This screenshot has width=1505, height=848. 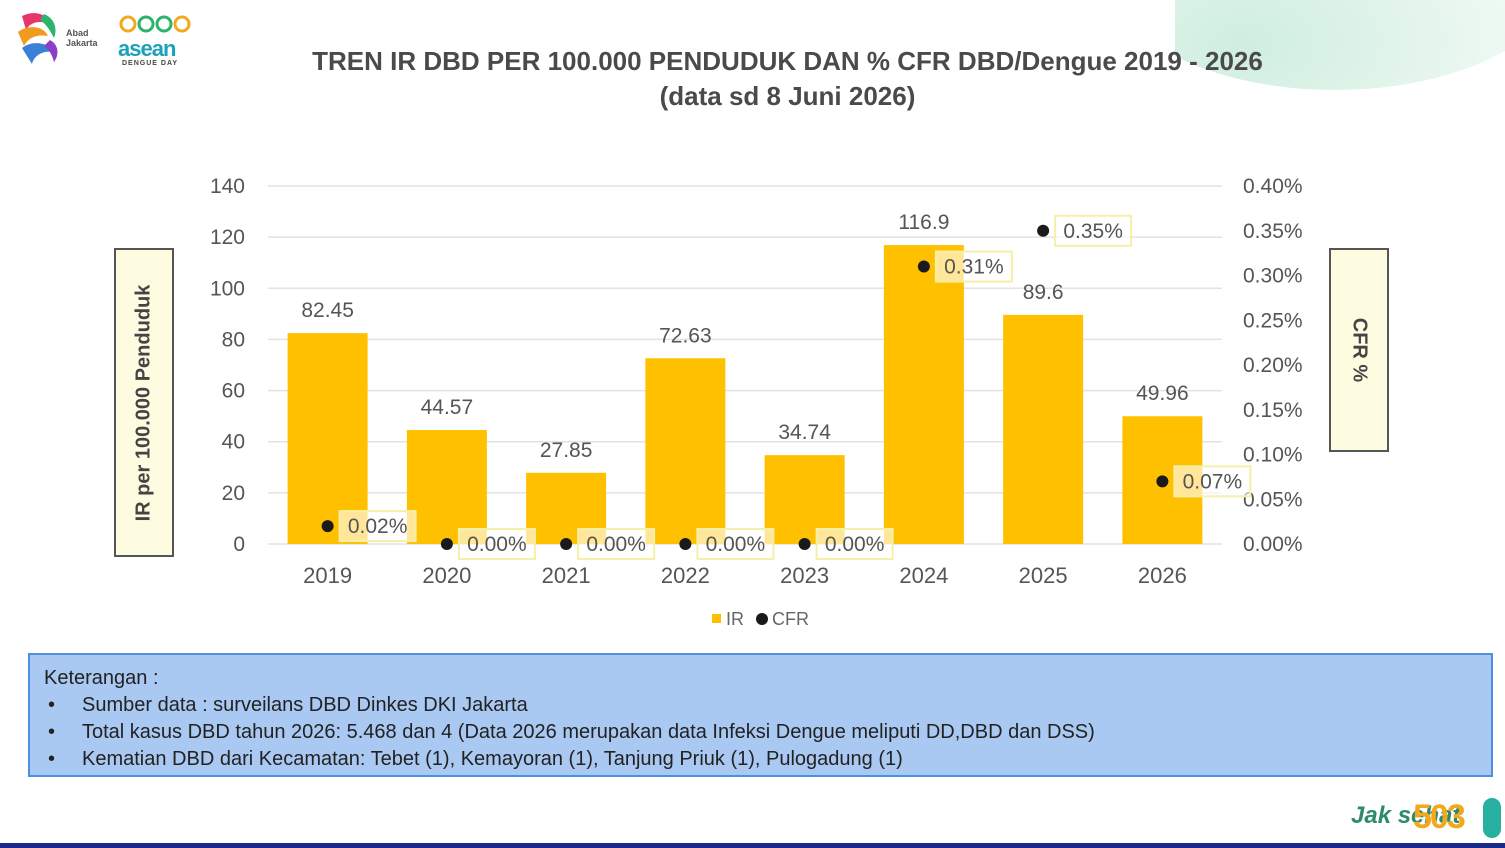 I want to click on jakarta-logo-text: Abad Jakarta, so click(x=82, y=38).